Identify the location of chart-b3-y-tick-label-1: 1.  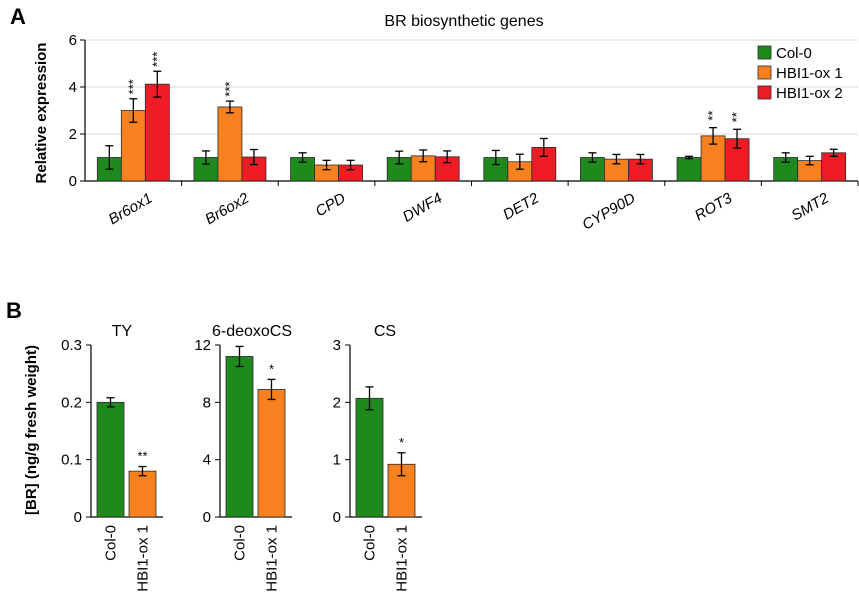
(337, 460).